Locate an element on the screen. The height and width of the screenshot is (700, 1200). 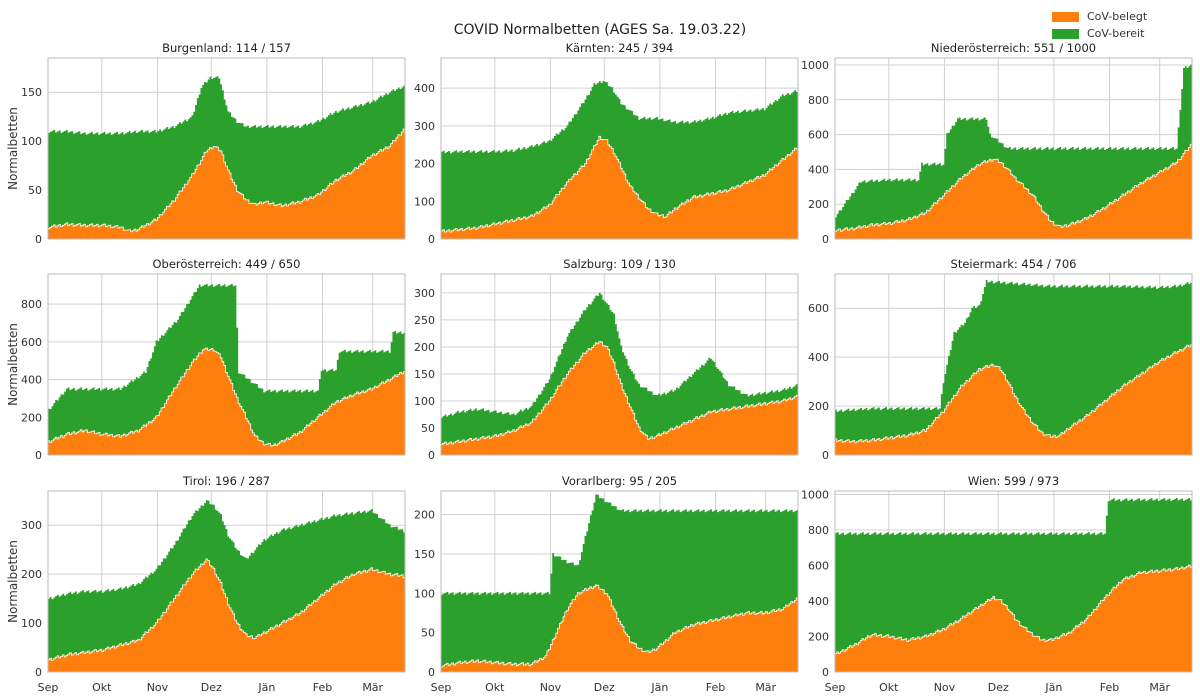
panel-title: Kärnten: 245 / 394 is located at coordinates (620, 48).